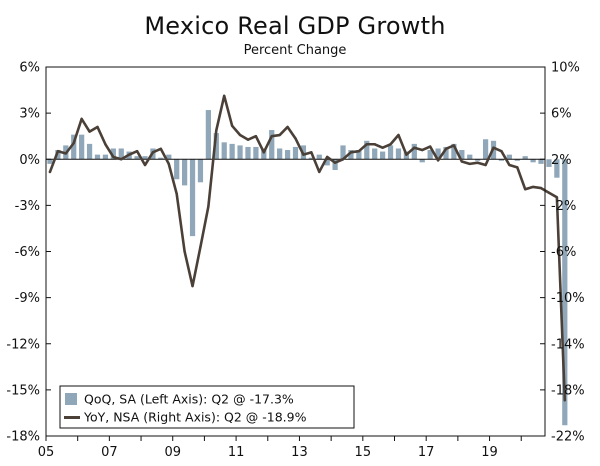  What do you see at coordinates (27, 206) in the screenshot?
I see `left-axis-label: -3%` at bounding box center [27, 206].